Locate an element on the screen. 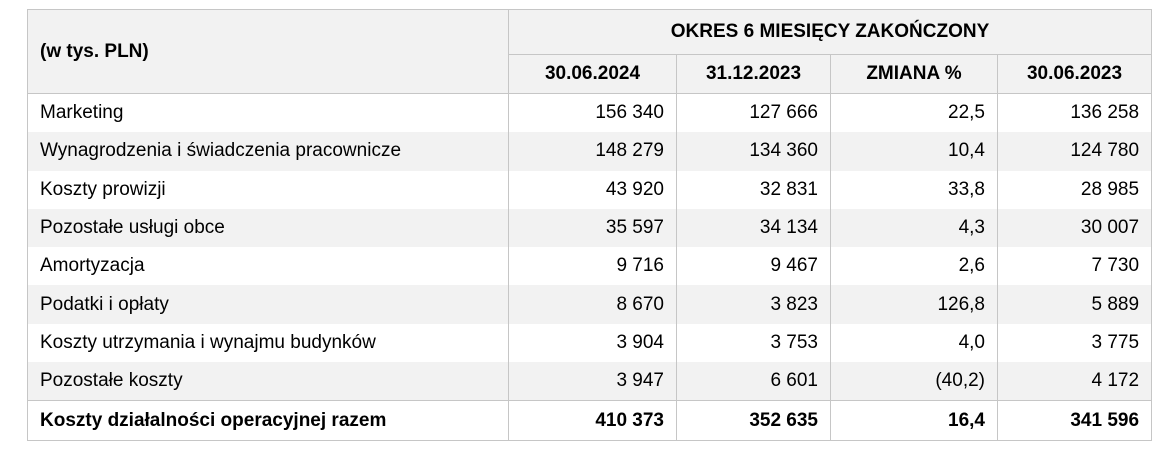 Image resolution: width=1168 pixels, height=452 pixels. period-group-header: OKRES 6 MIESIĘCY ZAKOŃCZONY is located at coordinates (830, 32).